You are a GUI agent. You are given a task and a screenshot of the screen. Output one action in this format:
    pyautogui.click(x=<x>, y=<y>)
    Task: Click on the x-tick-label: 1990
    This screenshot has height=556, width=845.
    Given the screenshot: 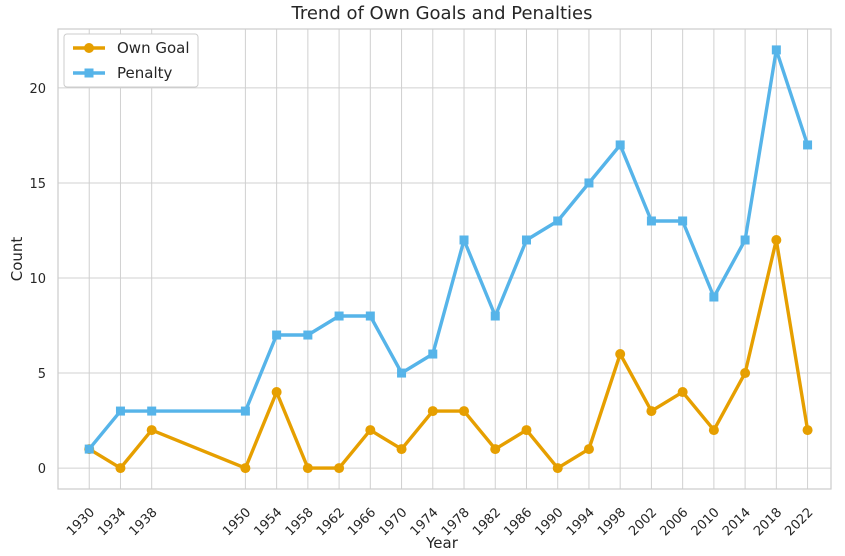 What is the action you would take?
    pyautogui.click(x=550, y=522)
    